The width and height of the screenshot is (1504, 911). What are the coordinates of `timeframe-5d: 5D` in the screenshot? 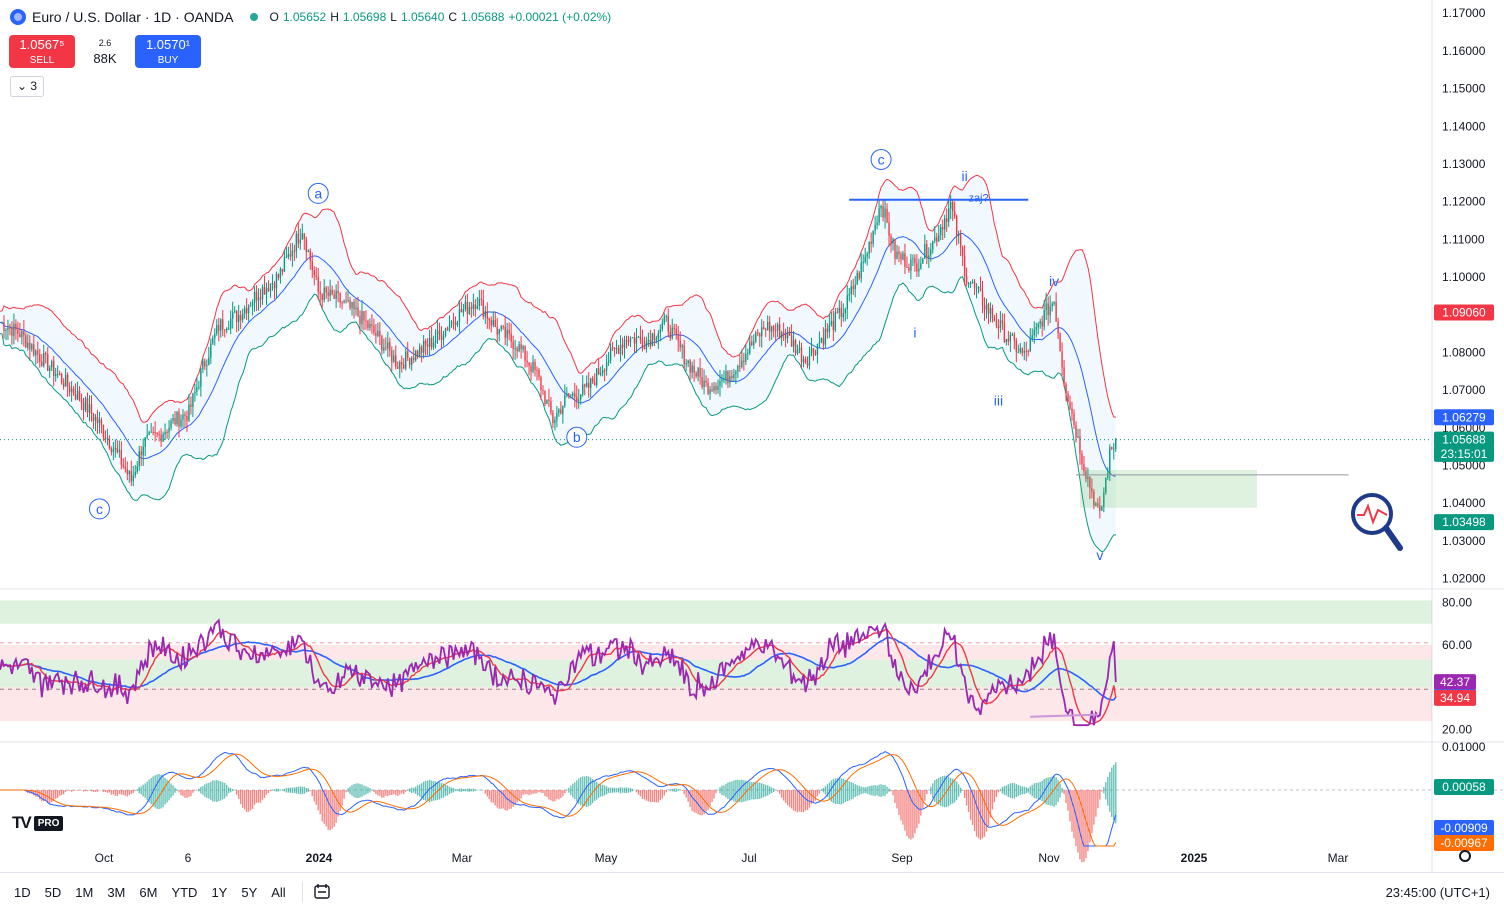 It's located at (53, 892).